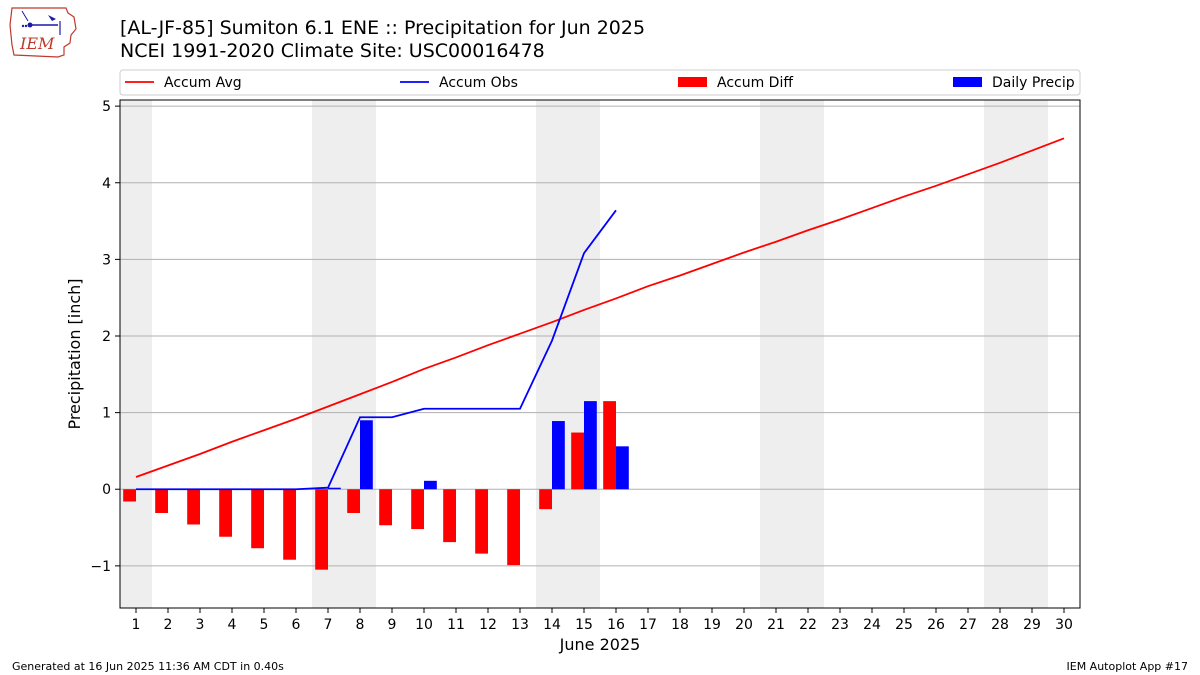 The width and height of the screenshot is (1200, 675). What do you see at coordinates (755, 83) in the screenshot?
I see `legend-accum-diff-label: Accum Diff` at bounding box center [755, 83].